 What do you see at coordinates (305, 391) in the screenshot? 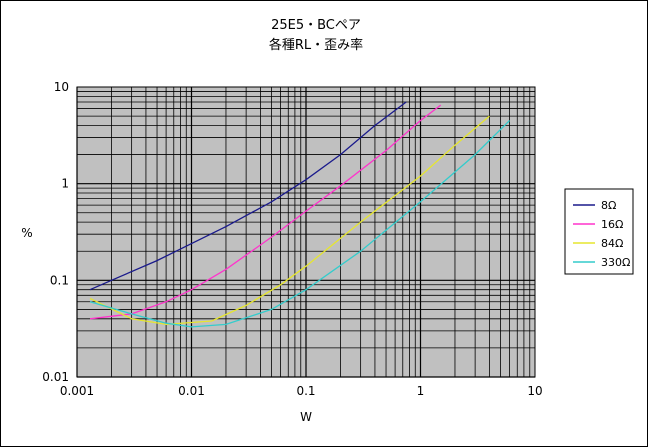
I see `x-tick-label: 0.1` at bounding box center [305, 391].